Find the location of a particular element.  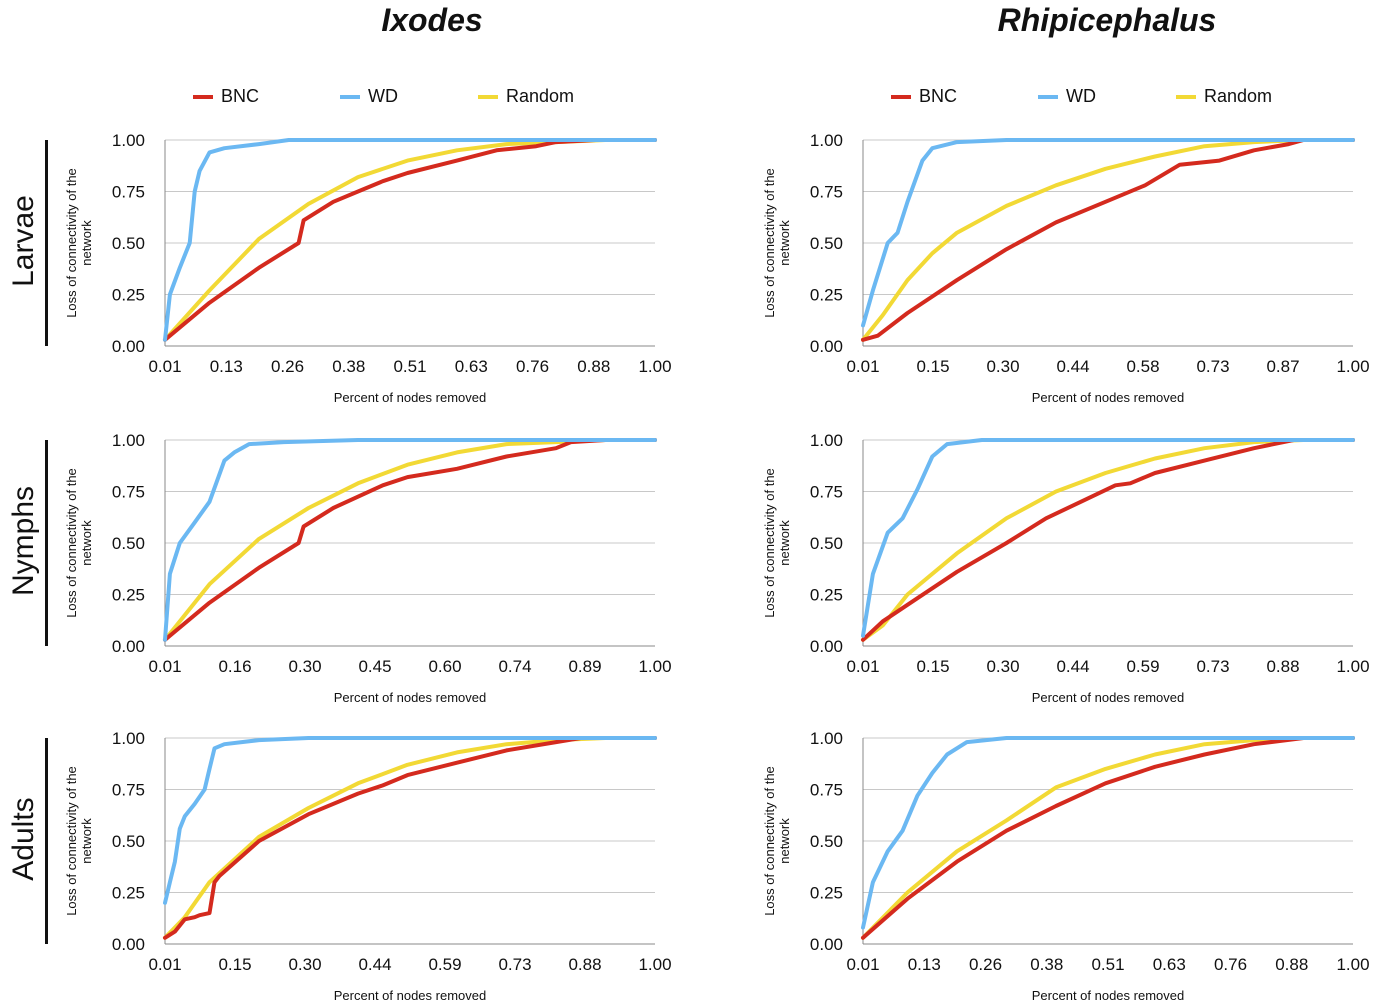

ixodes-title: Ixodes is located at coordinates (432, 20).